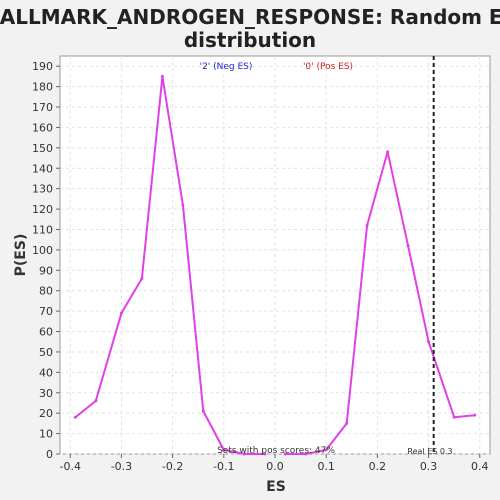 The image size is (500, 500). Describe the element at coordinates (42, 229) in the screenshot. I see `y-tick-label: 110` at that location.